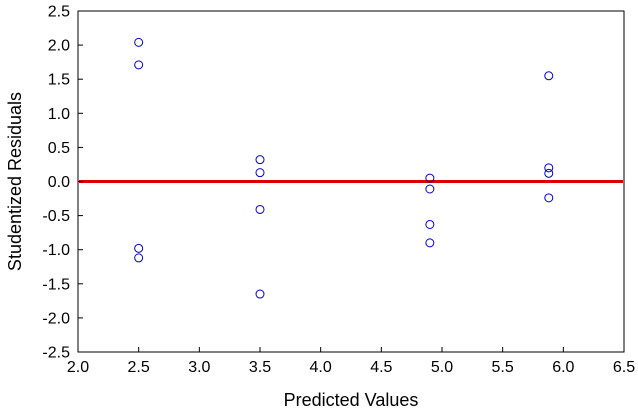 Image resolution: width=638 pixels, height=414 pixels. Describe the element at coordinates (351, 400) in the screenshot. I see `x-axis-title: Predicted Values` at that location.